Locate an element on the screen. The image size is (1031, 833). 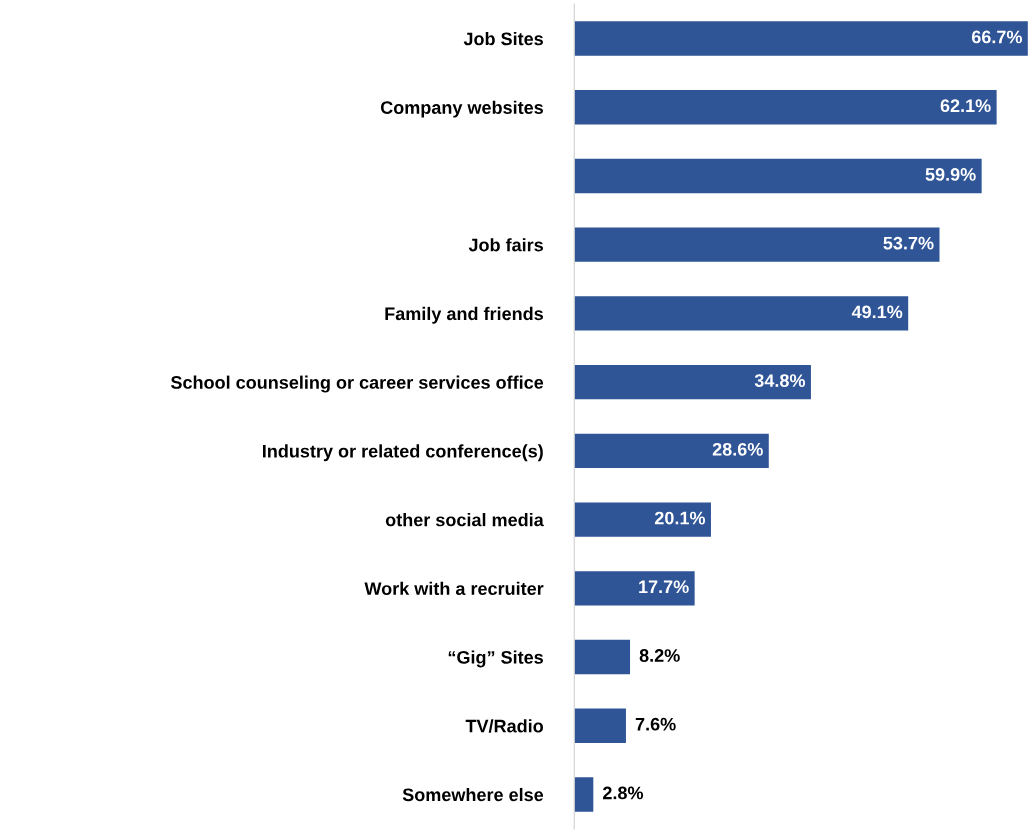
data-label: 2.8% is located at coordinates (623, 793).